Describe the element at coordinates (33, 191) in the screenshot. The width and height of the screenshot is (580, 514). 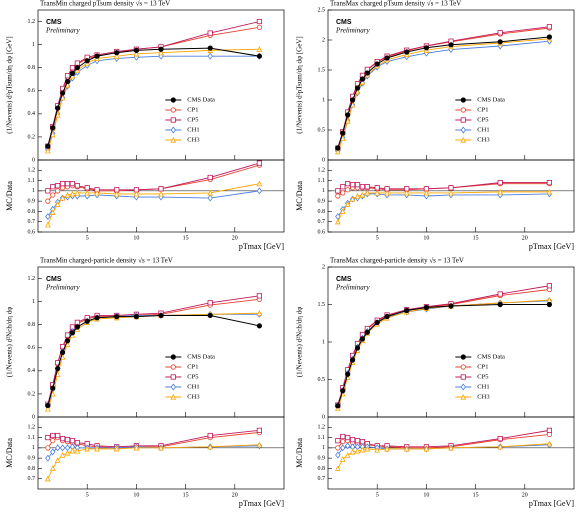
I see `ratio-y-tick-label: 1` at that location.